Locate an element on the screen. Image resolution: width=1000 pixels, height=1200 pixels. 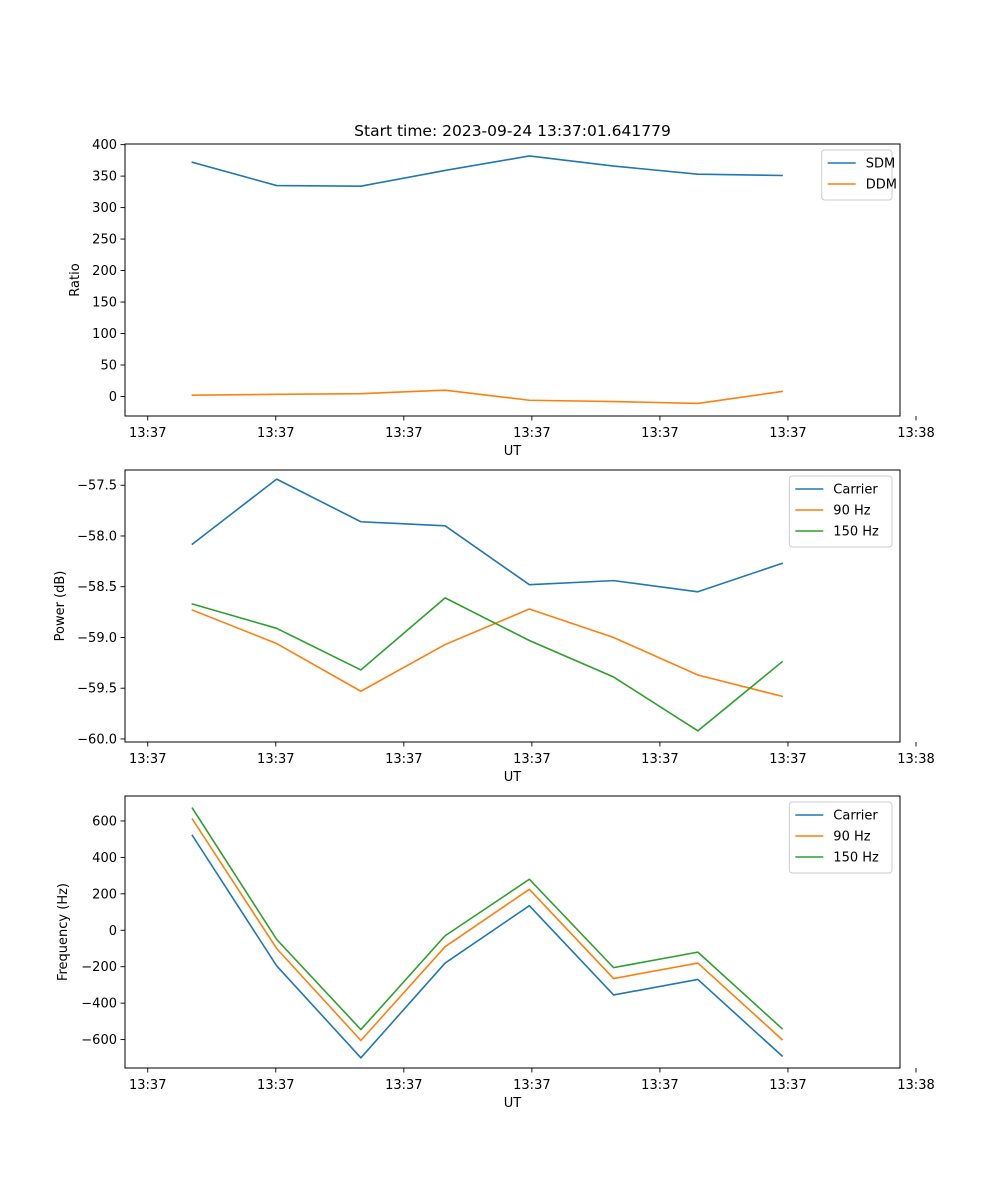
series-line-sdm is located at coordinates (487, 171).